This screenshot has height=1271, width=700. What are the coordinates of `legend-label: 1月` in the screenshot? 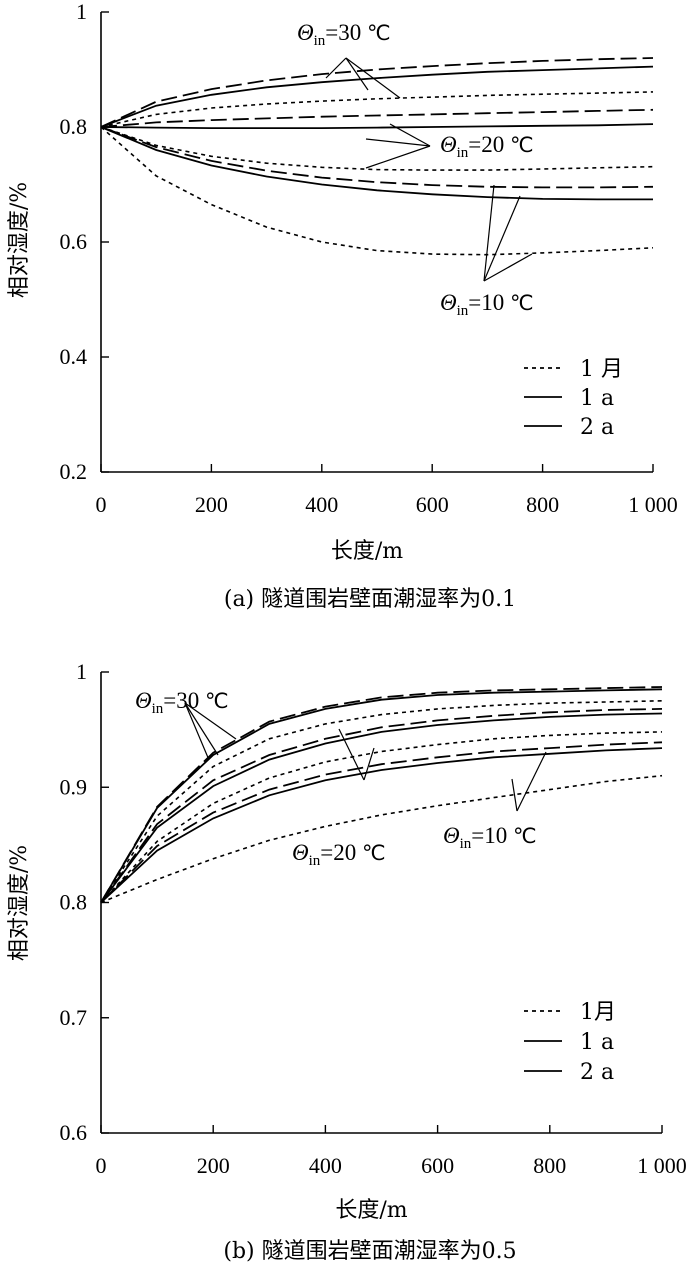 It's located at (598, 1012).